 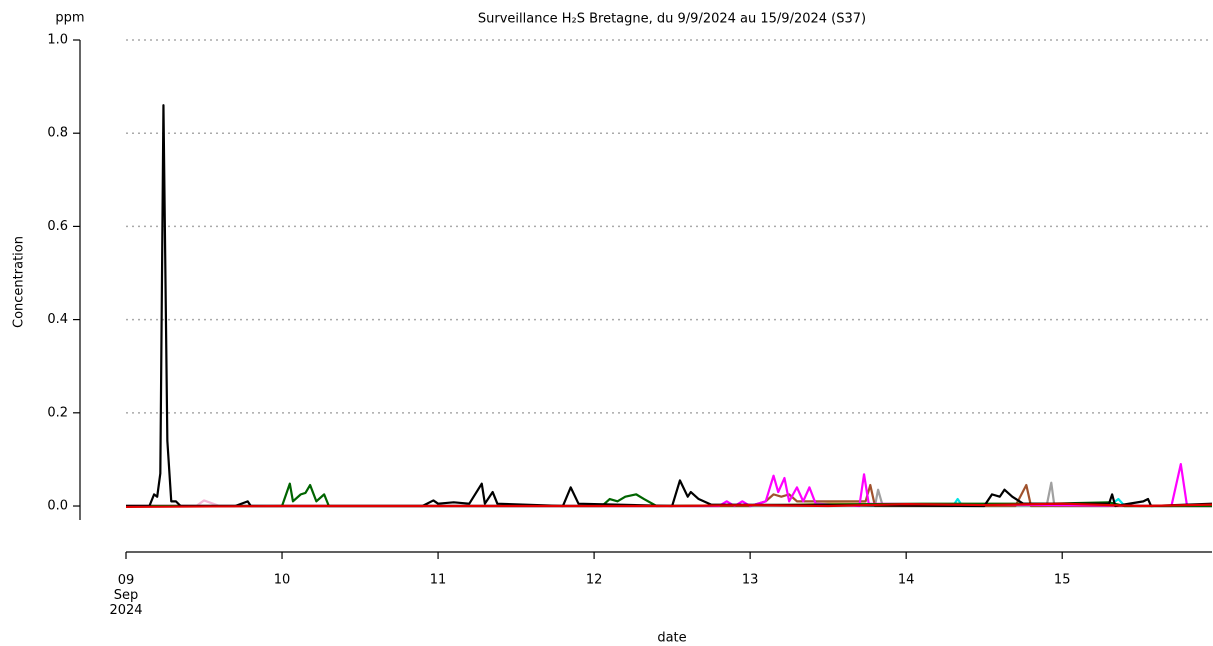 What do you see at coordinates (57, 133) in the screenshot?
I see `y-tick-label: 0.8` at bounding box center [57, 133].